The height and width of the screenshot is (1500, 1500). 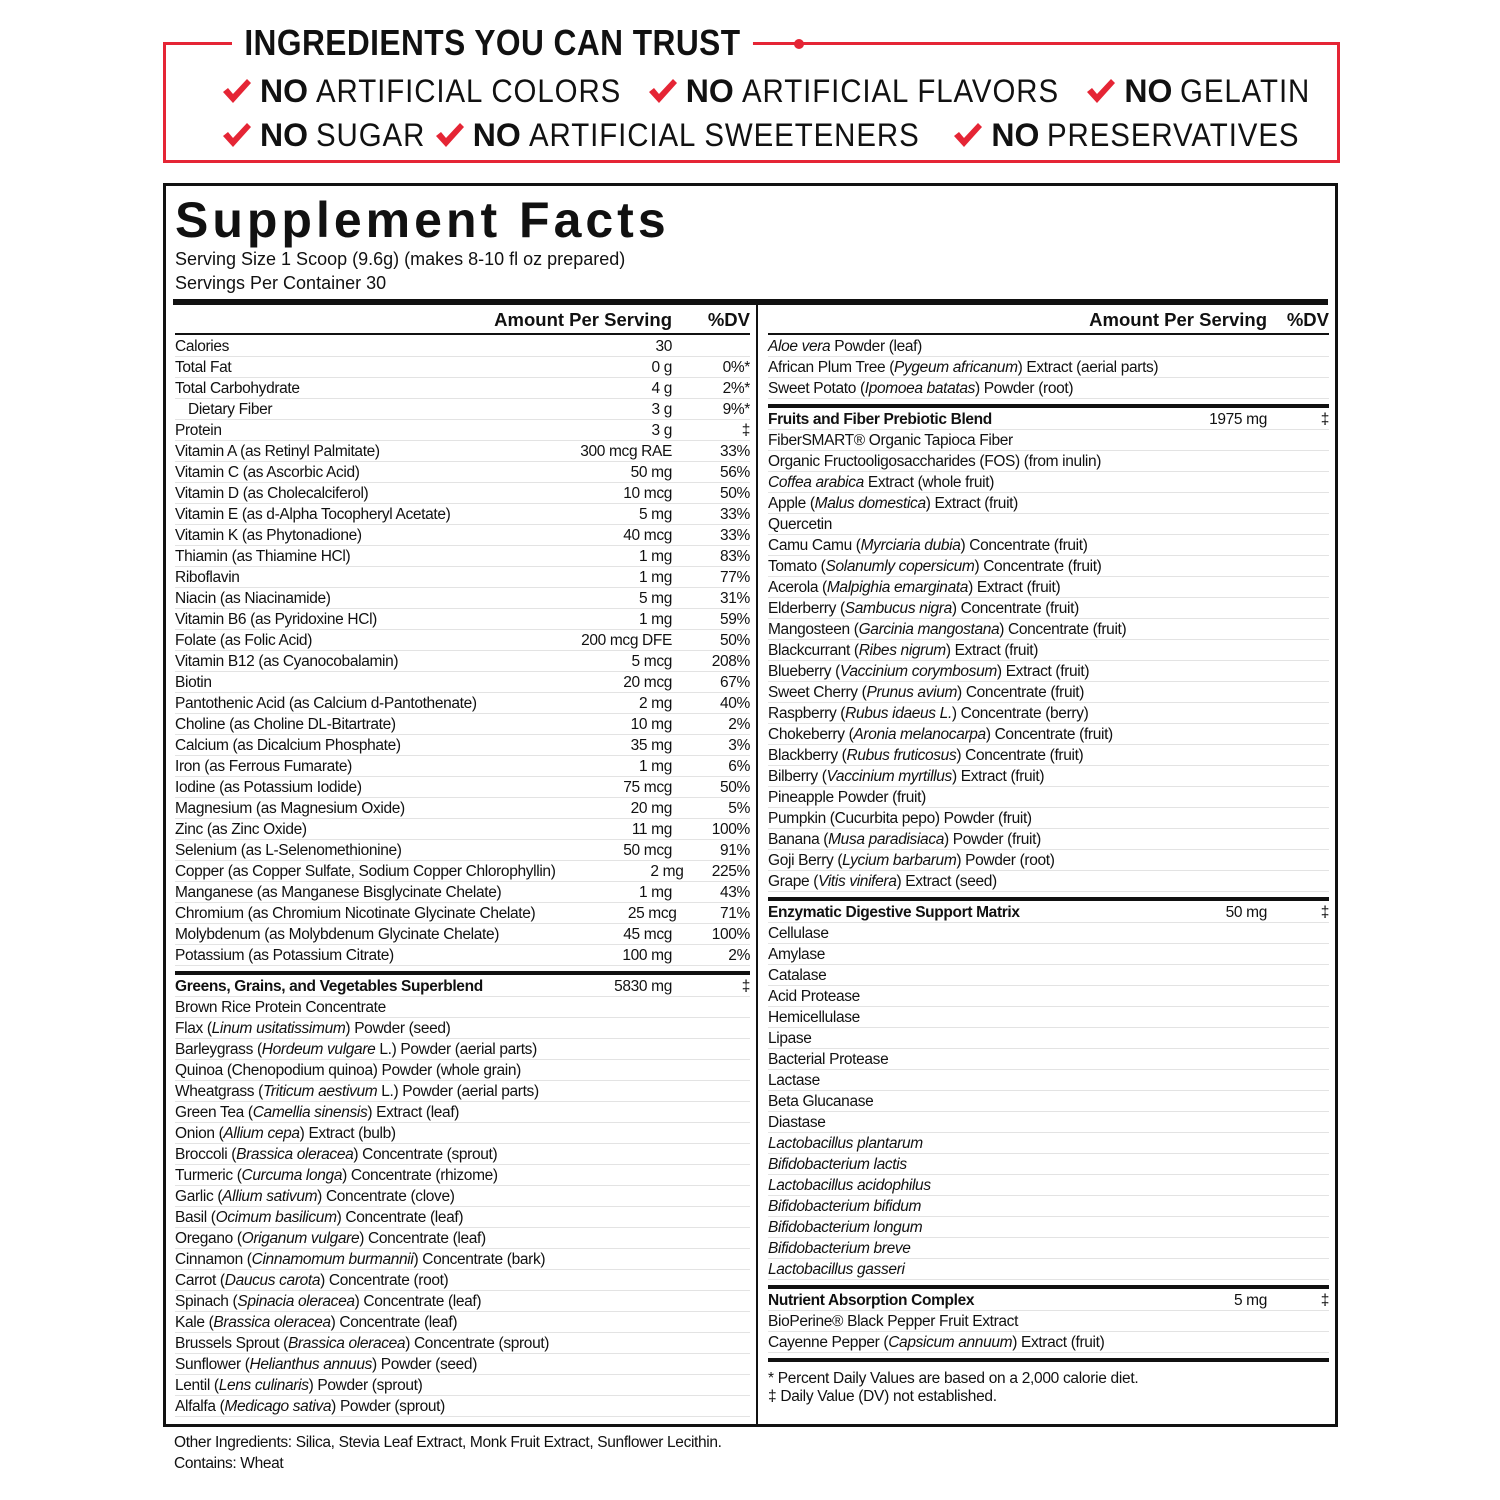 What do you see at coordinates (807, 755) in the screenshot?
I see `name-part: Blackberry (` at bounding box center [807, 755].